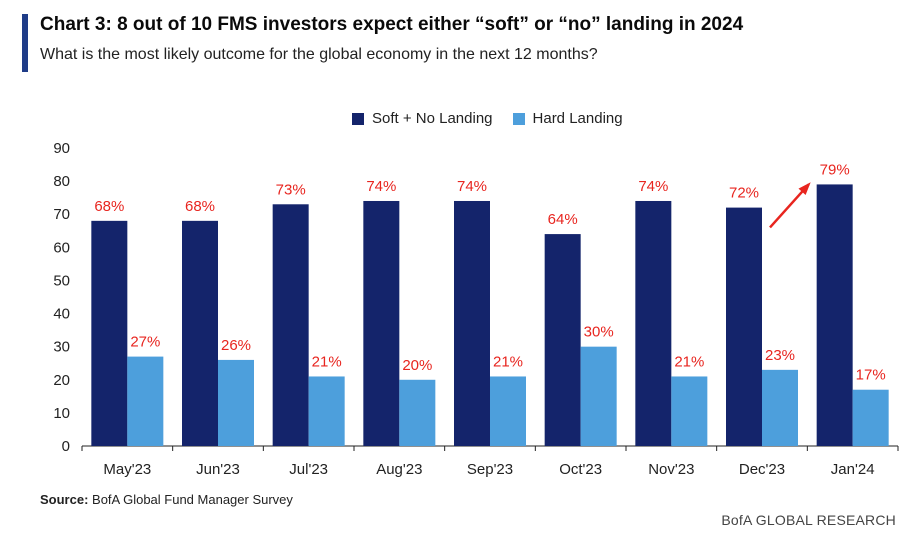 The image size is (914, 536). I want to click on data-label-soft: 73%, so click(291, 189).